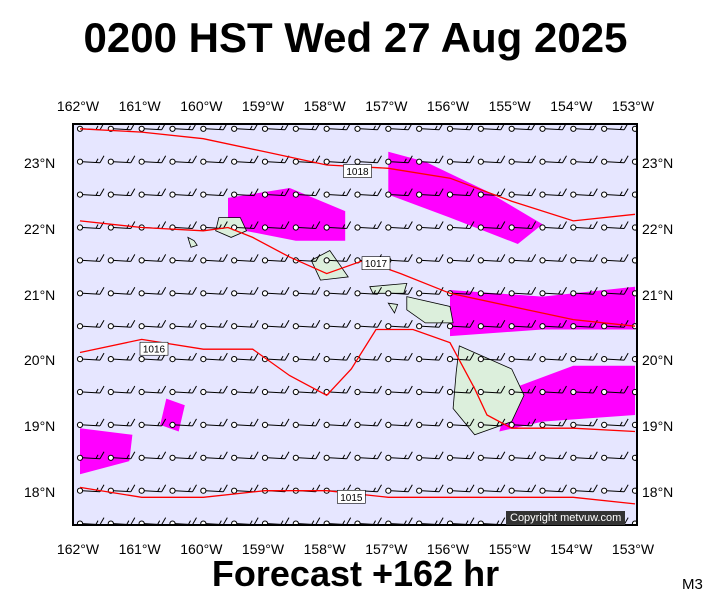  Describe the element at coordinates (658, 294) in the screenshot. I see `latitude-label: 21°N` at that location.